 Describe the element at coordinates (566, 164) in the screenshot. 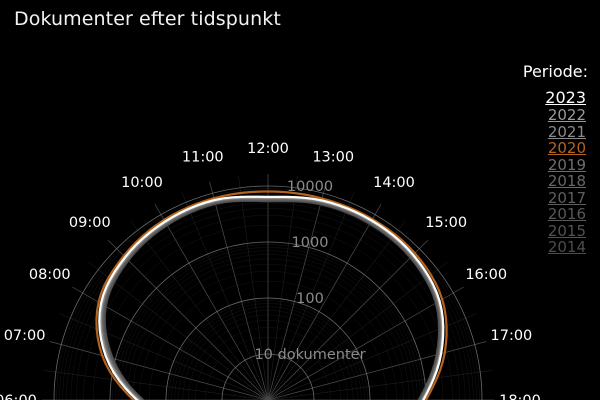

I see `legend-item-2019: 2019` at that location.